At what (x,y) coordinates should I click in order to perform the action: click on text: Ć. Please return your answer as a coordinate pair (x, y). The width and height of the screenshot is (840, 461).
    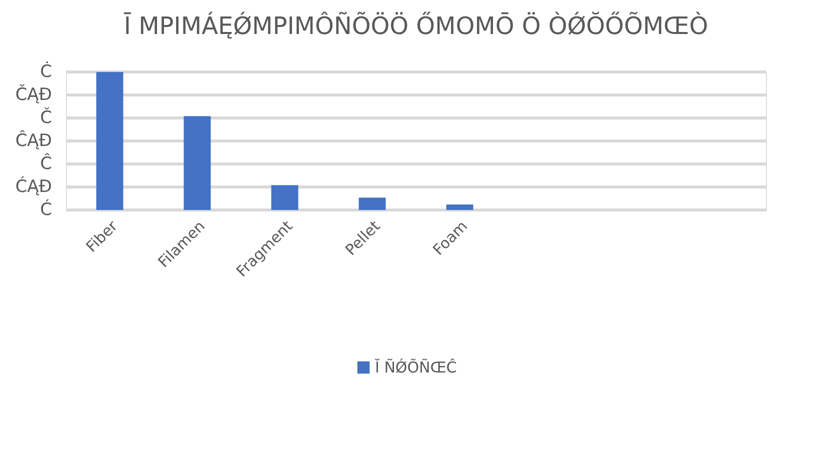
    Looking at the image, I should click on (46, 209).